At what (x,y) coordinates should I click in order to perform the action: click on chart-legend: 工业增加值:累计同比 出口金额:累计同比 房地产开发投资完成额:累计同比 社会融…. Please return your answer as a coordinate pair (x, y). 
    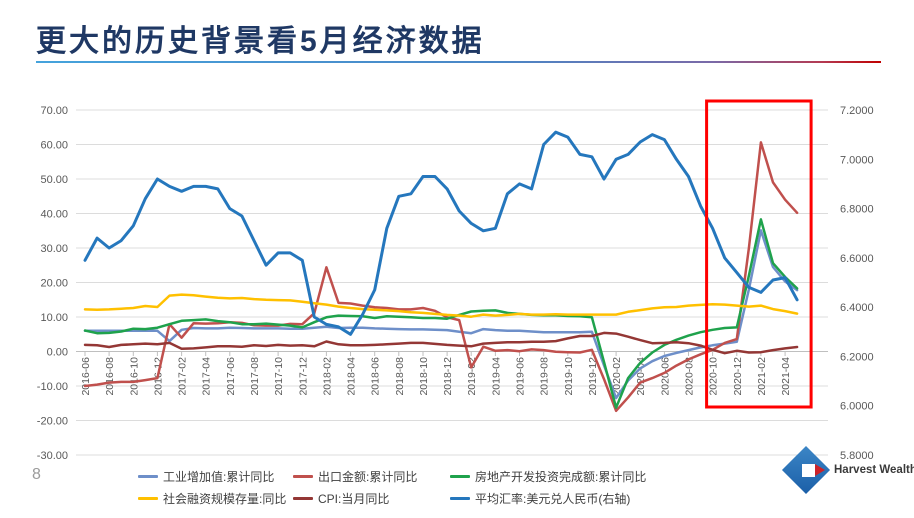
    Looking at the image, I should click on (457, 490).